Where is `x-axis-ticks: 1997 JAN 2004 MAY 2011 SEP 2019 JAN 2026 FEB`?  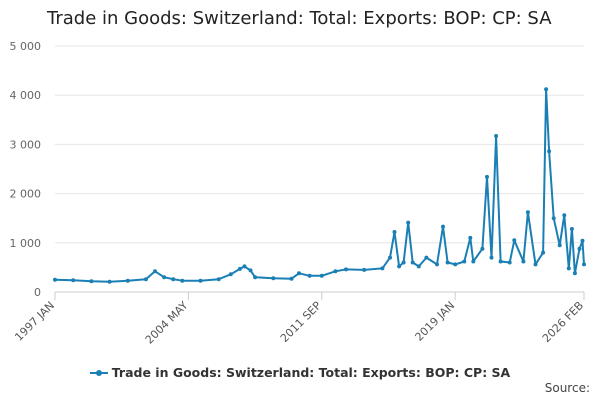 x-axis-ticks: 1997 JAN 2004 MAY 2011 SEP 2019 JAN 2026 FEB is located at coordinates (299, 319).